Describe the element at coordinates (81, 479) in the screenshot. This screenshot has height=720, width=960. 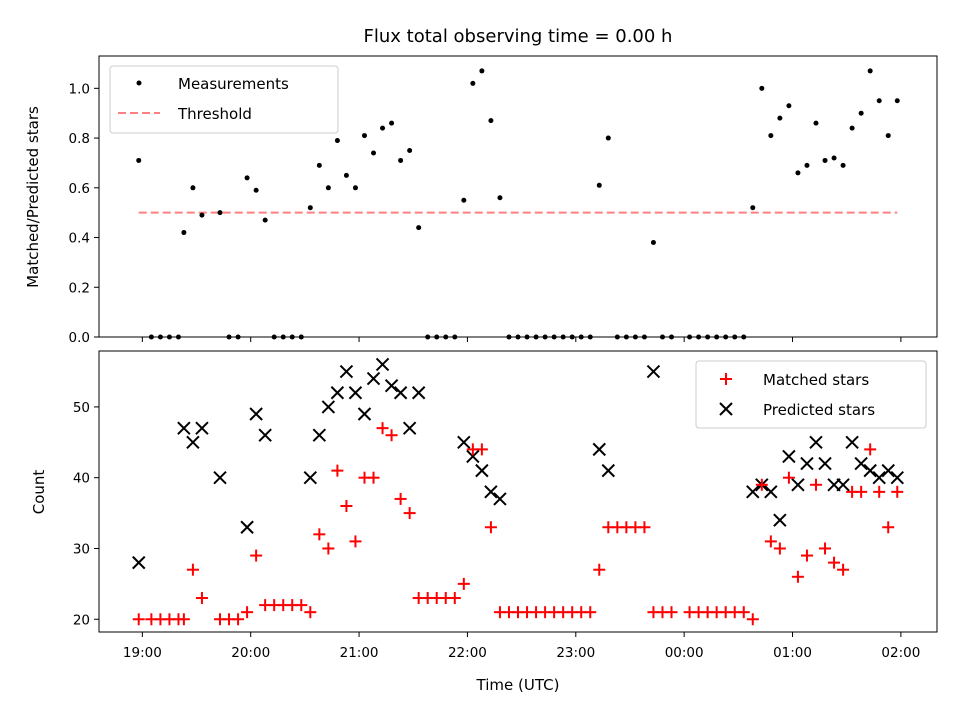
I see `bottom-y-tick-label: 40` at that location.